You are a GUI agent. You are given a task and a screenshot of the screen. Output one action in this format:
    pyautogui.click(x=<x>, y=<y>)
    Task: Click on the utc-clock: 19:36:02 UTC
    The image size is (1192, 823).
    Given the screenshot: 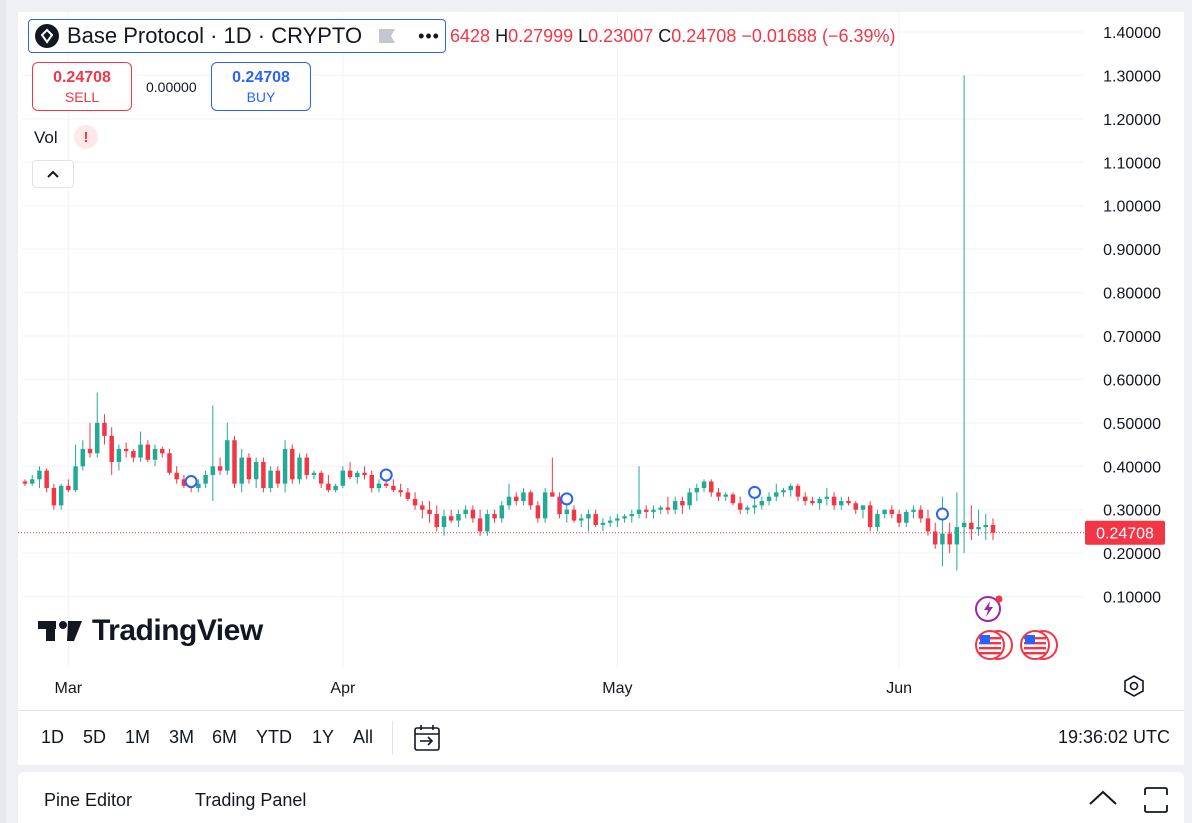 What is the action you would take?
    pyautogui.click(x=1113, y=737)
    